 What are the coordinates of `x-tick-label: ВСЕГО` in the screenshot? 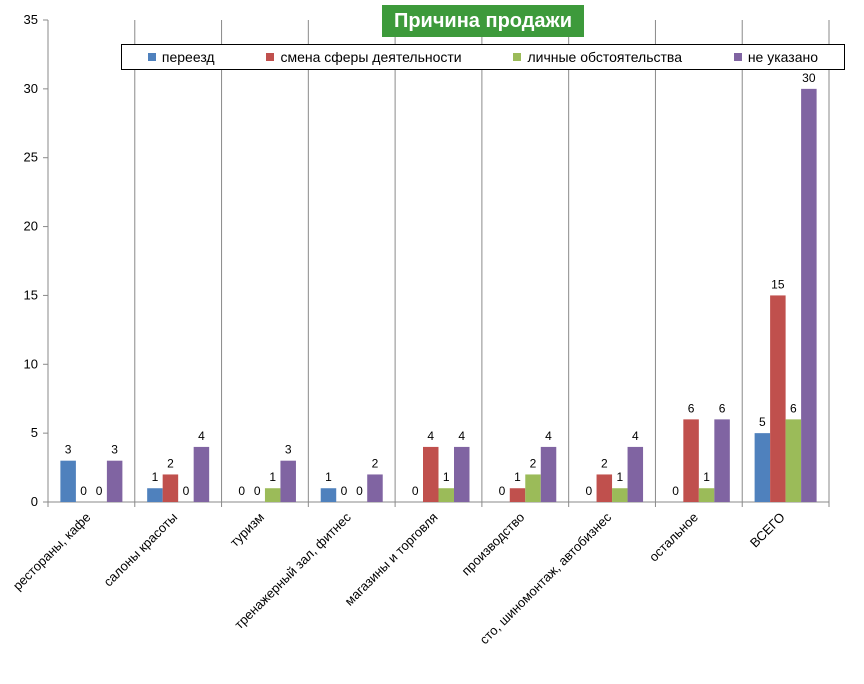 It's located at (767, 530).